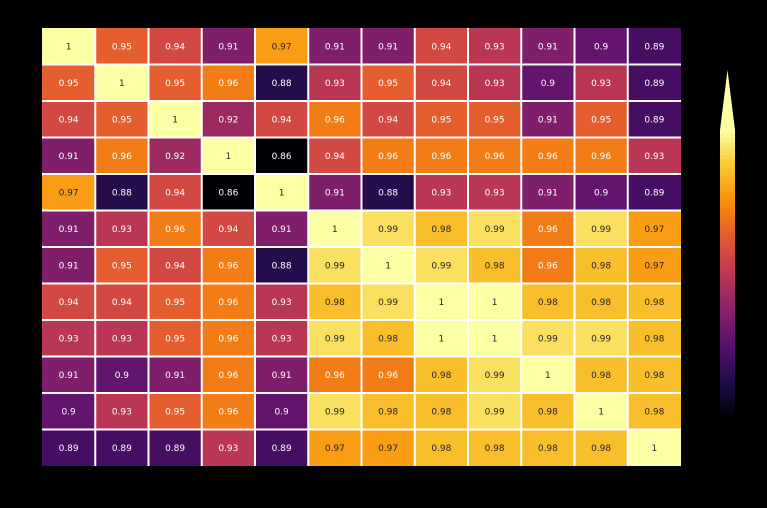 The height and width of the screenshot is (508, 767). Describe the element at coordinates (388, 301) in the screenshot. I see `heatmap-cell-r7-c6` at that location.